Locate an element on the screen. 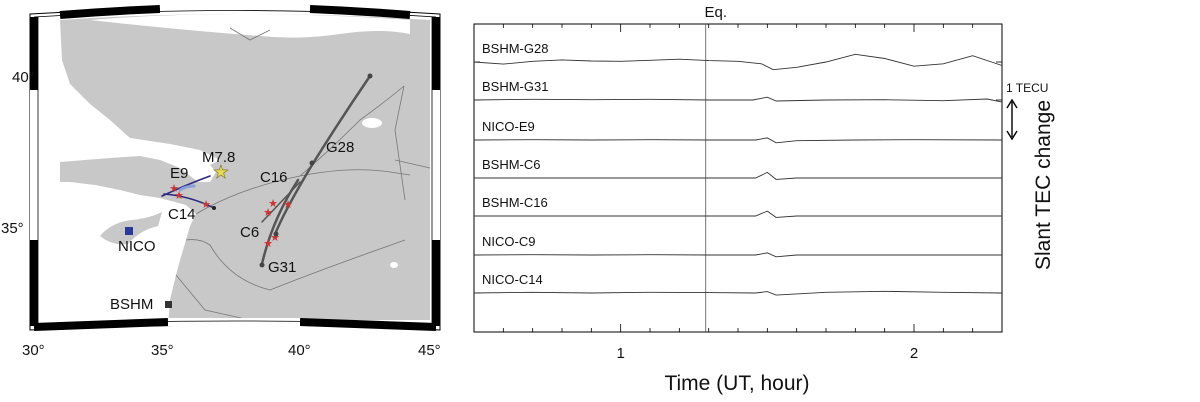  series-line-nico-e9 is located at coordinates (738, 140).